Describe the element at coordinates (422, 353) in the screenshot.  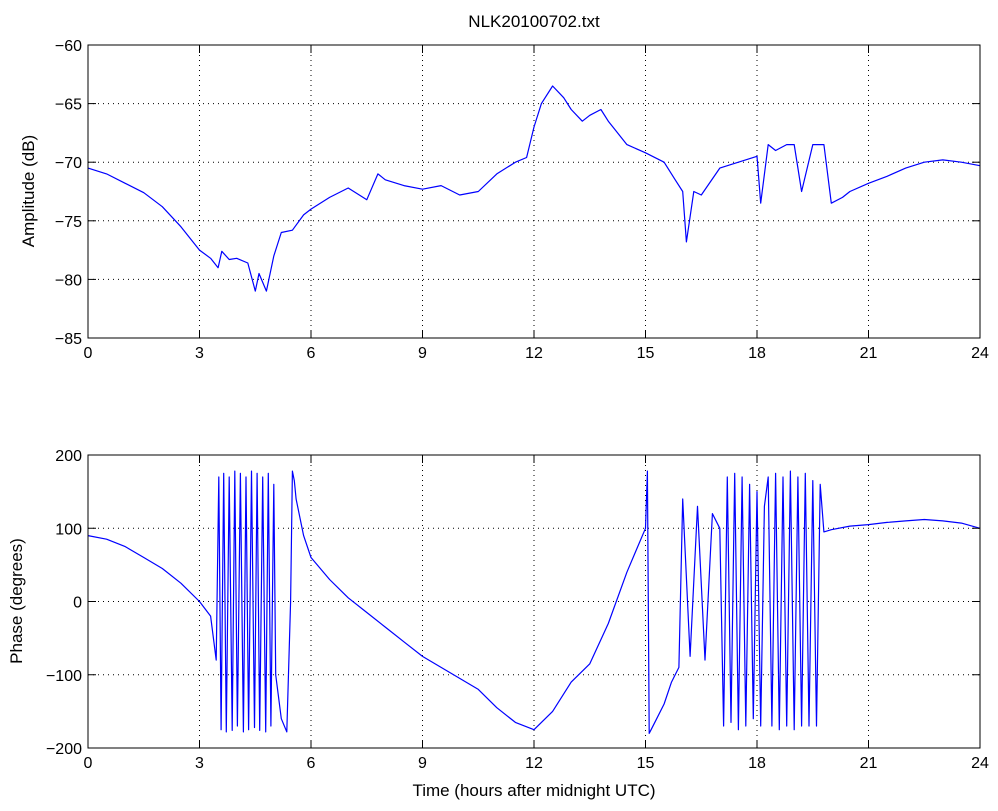
I see `amplitude-xtick-label: 9` at that location.